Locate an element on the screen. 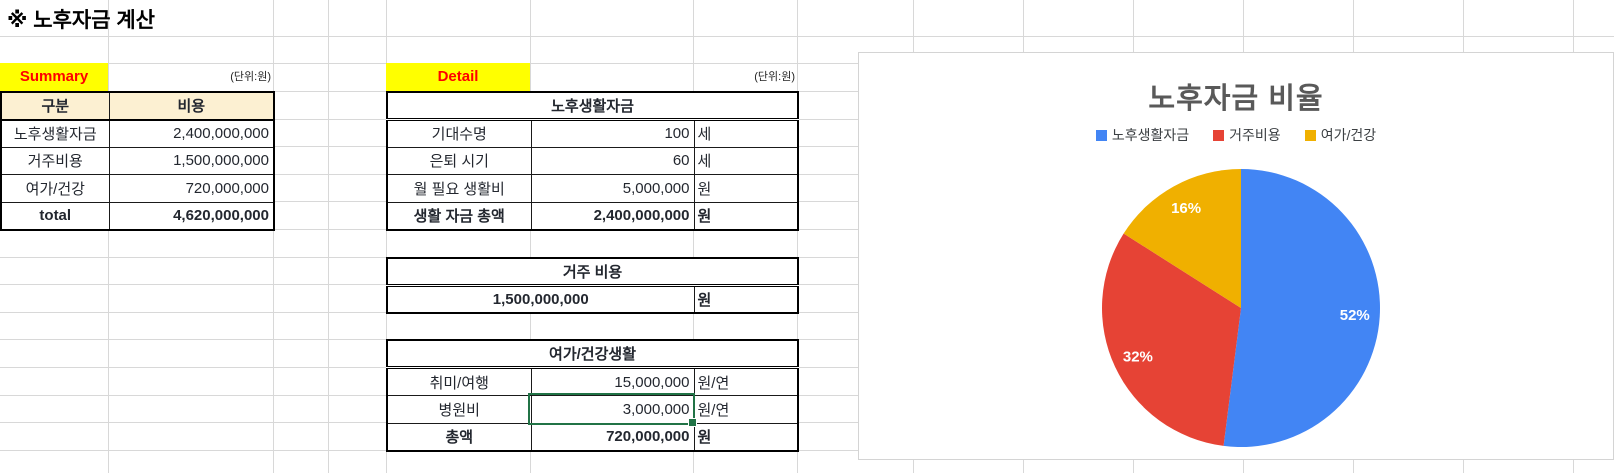  life-fund-title-cell: 노후생활자금 is located at coordinates (592, 106).